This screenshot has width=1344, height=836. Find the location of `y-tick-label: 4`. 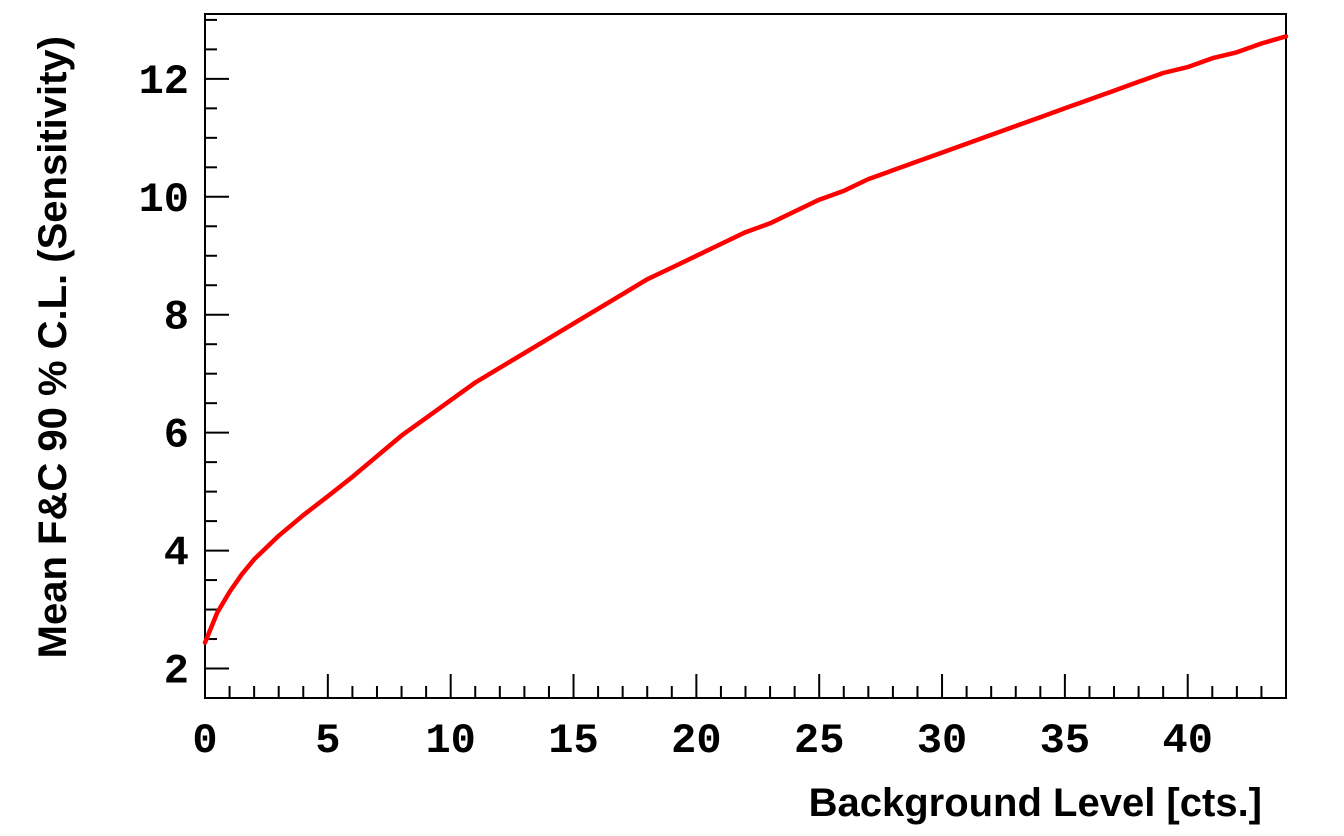

y-tick-label: 4 is located at coordinates (176, 554).